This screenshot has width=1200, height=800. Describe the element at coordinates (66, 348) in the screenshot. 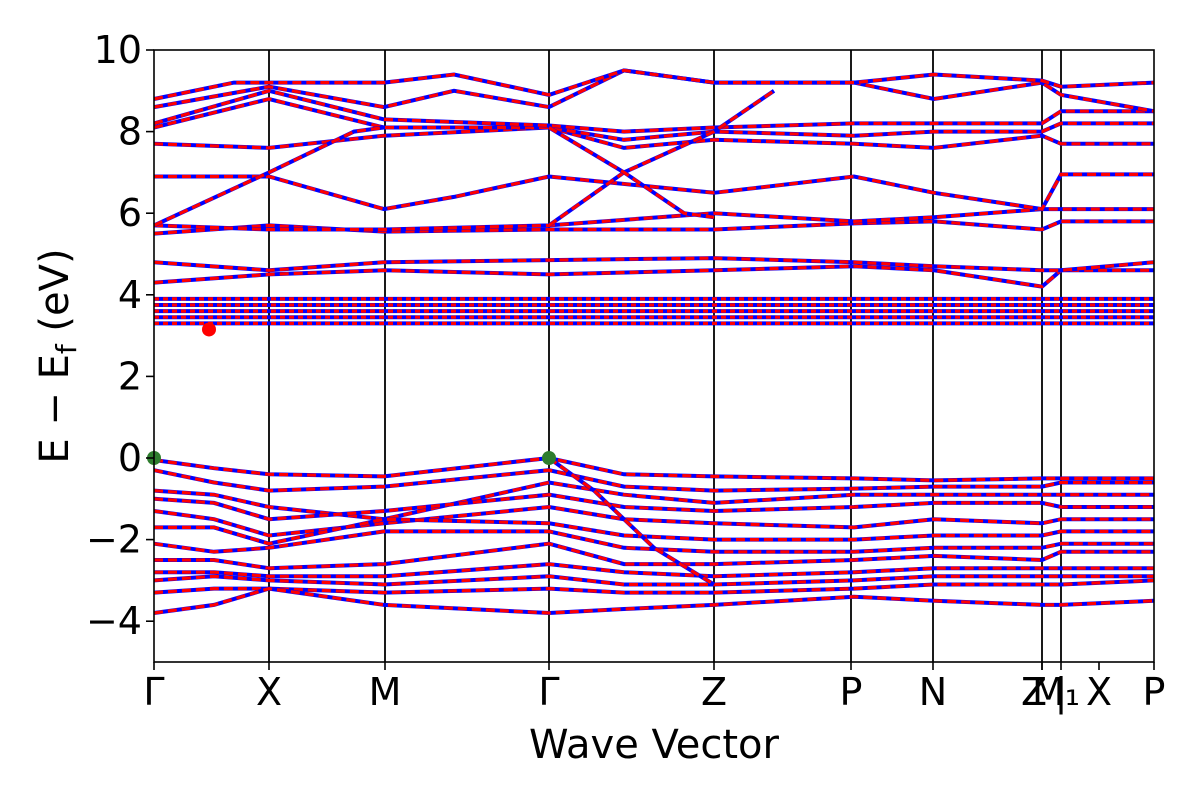

I see `y-axis-title-subscript: f` at that location.